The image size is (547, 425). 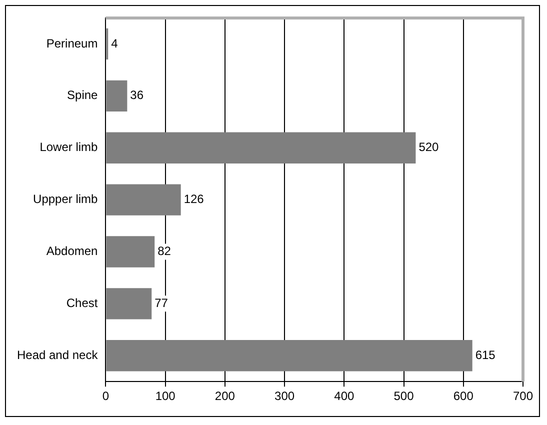 I want to click on y-tick-label: Head and neck, so click(x=57, y=355).